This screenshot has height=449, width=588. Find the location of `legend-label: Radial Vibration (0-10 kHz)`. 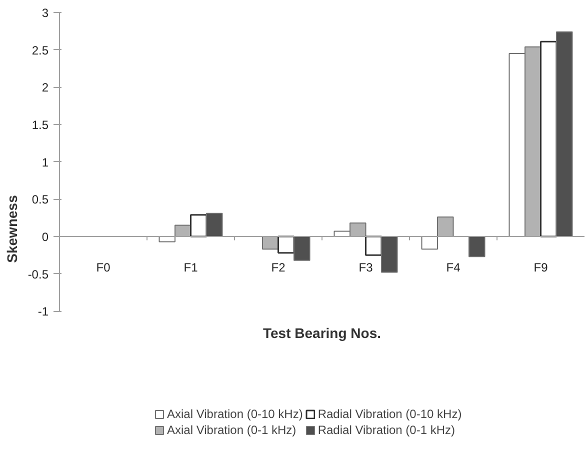

legend-label: Radial Vibration (0-10 kHz) is located at coordinates (390, 414).